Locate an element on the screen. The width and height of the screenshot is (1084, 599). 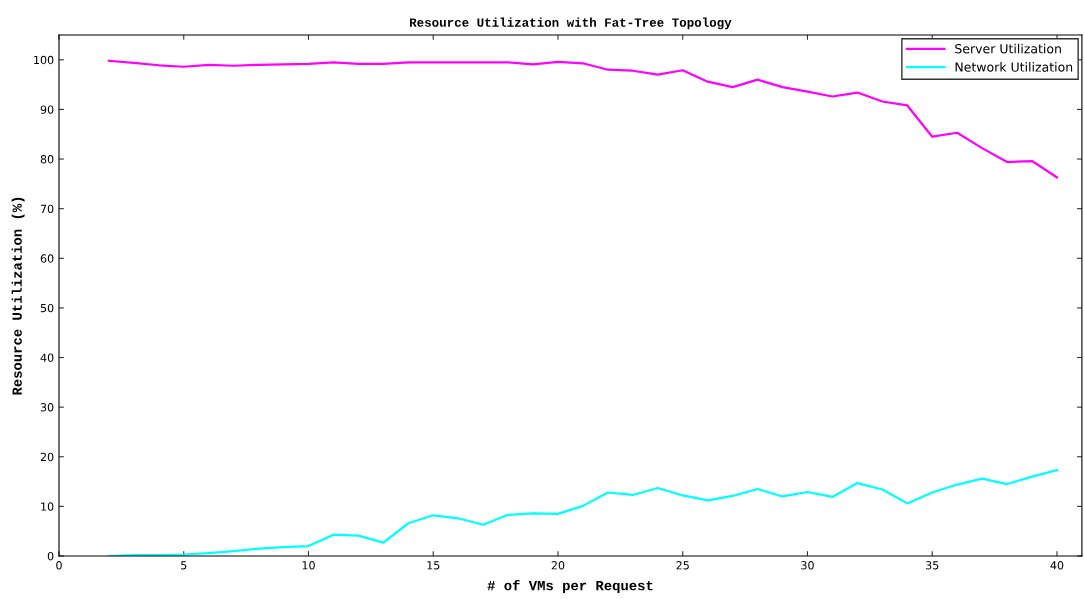
y-tick-label: 60 is located at coordinates (47, 258).